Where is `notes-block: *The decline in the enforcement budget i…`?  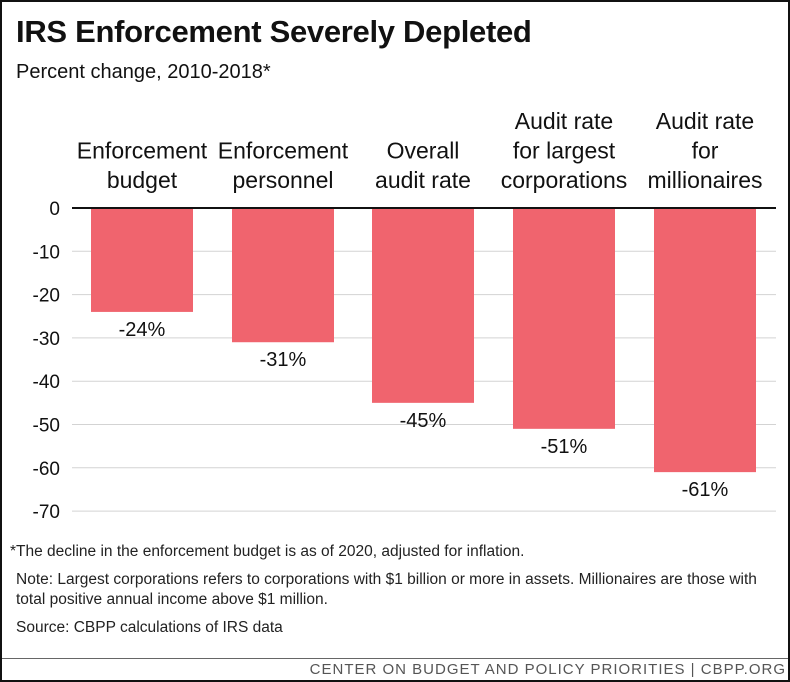 notes-block: *The decline in the enforcement budget i… is located at coordinates (394, 590).